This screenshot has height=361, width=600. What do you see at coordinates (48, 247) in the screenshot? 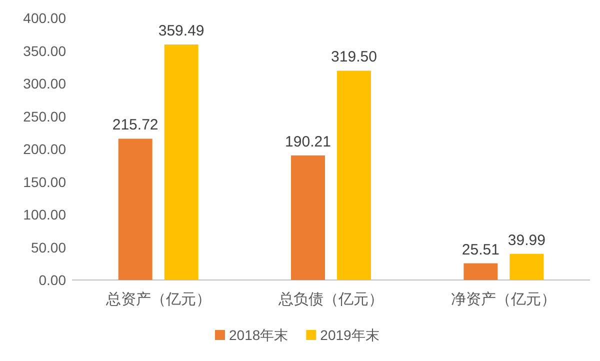
I see `y-tick-label: 50.00` at bounding box center [48, 247].